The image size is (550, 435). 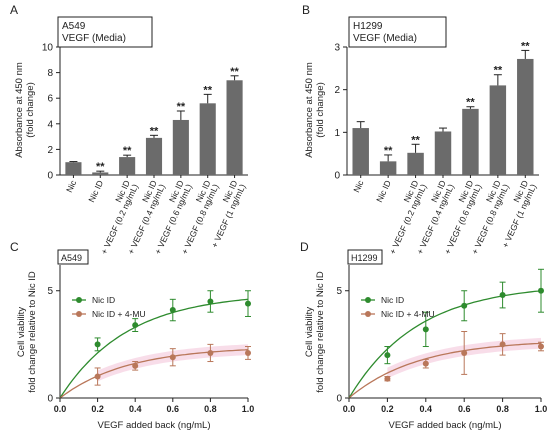 I want to click on x-tick-label: 1.0, so click(x=541, y=409).